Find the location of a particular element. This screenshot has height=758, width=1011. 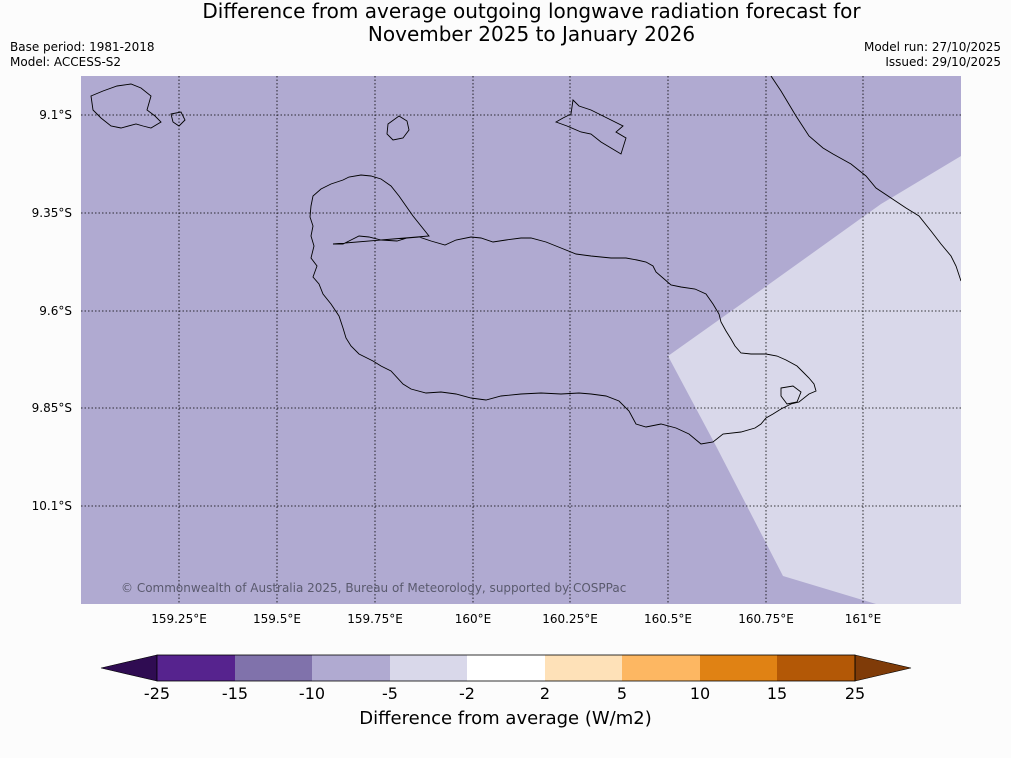

lat-label-9-1: 9.1°S is located at coordinates (55, 115).